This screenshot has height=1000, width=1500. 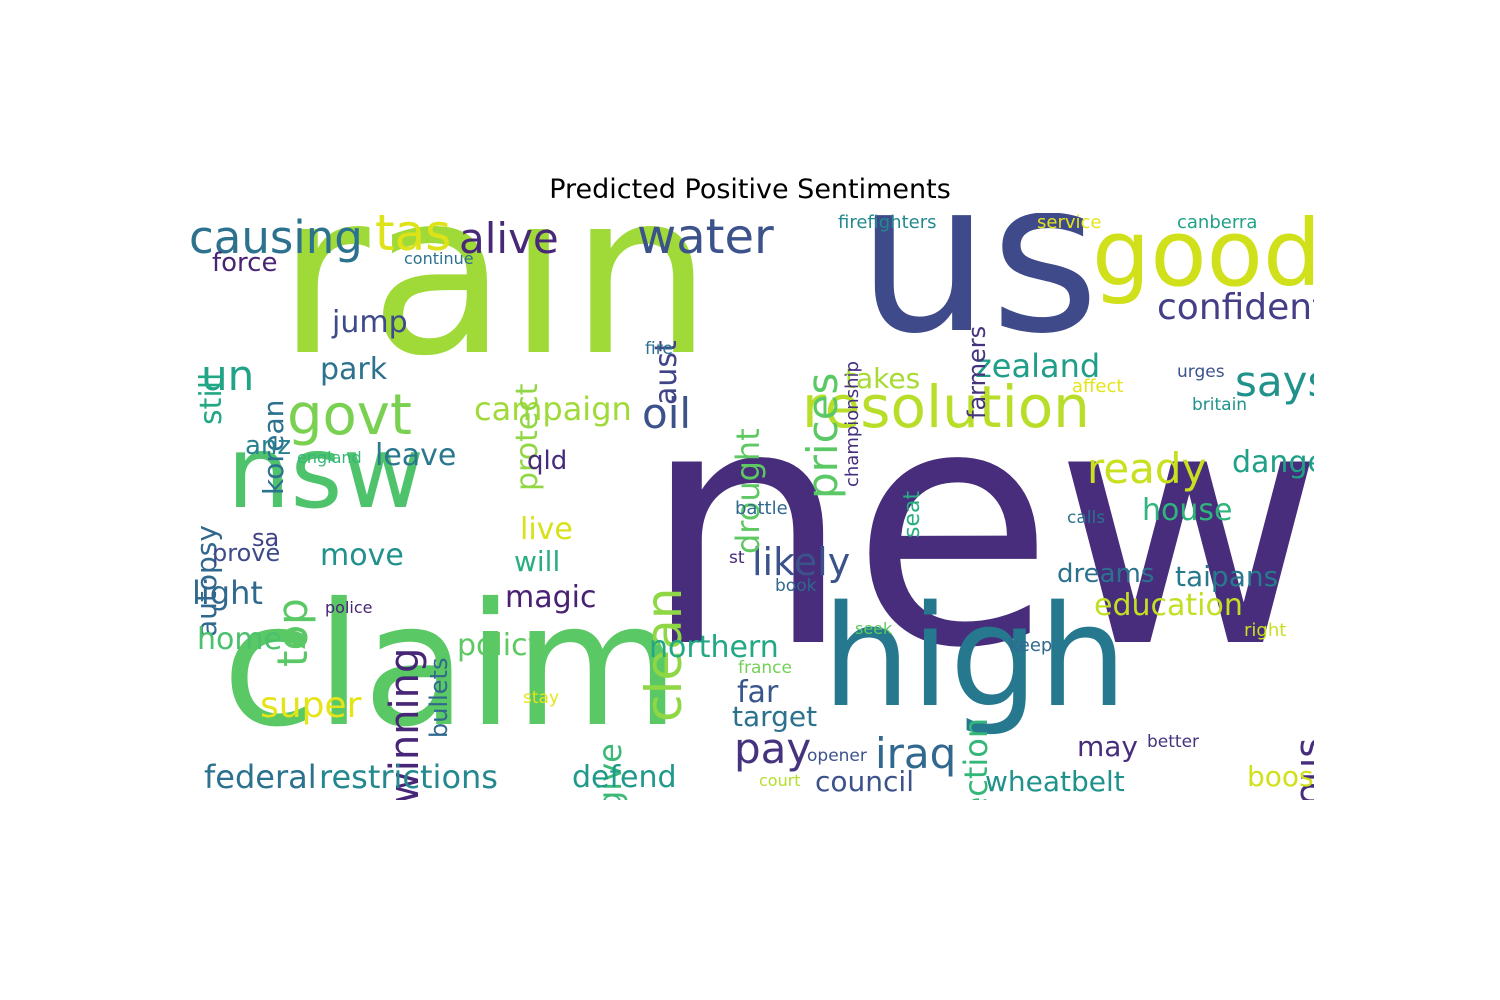 I want to click on word-oil: oil, so click(x=667, y=413).